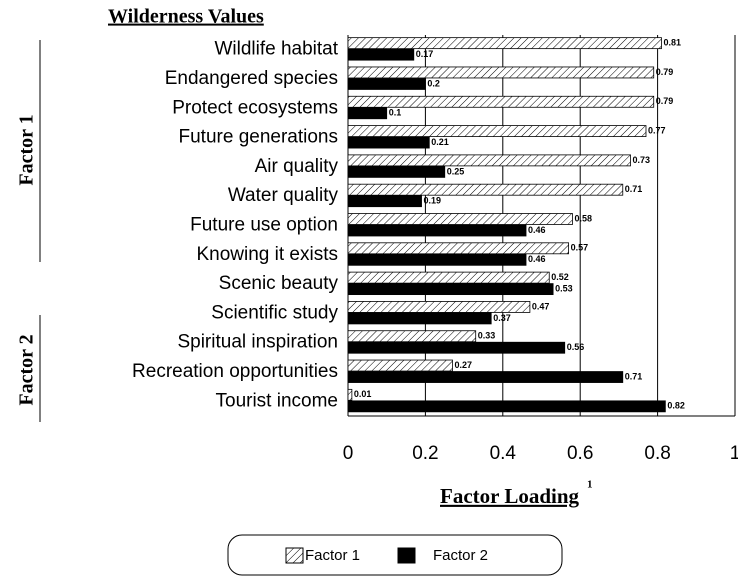 The height and width of the screenshot is (577, 738). What do you see at coordinates (395, 555) in the screenshot?
I see `legend-box` at bounding box center [395, 555].